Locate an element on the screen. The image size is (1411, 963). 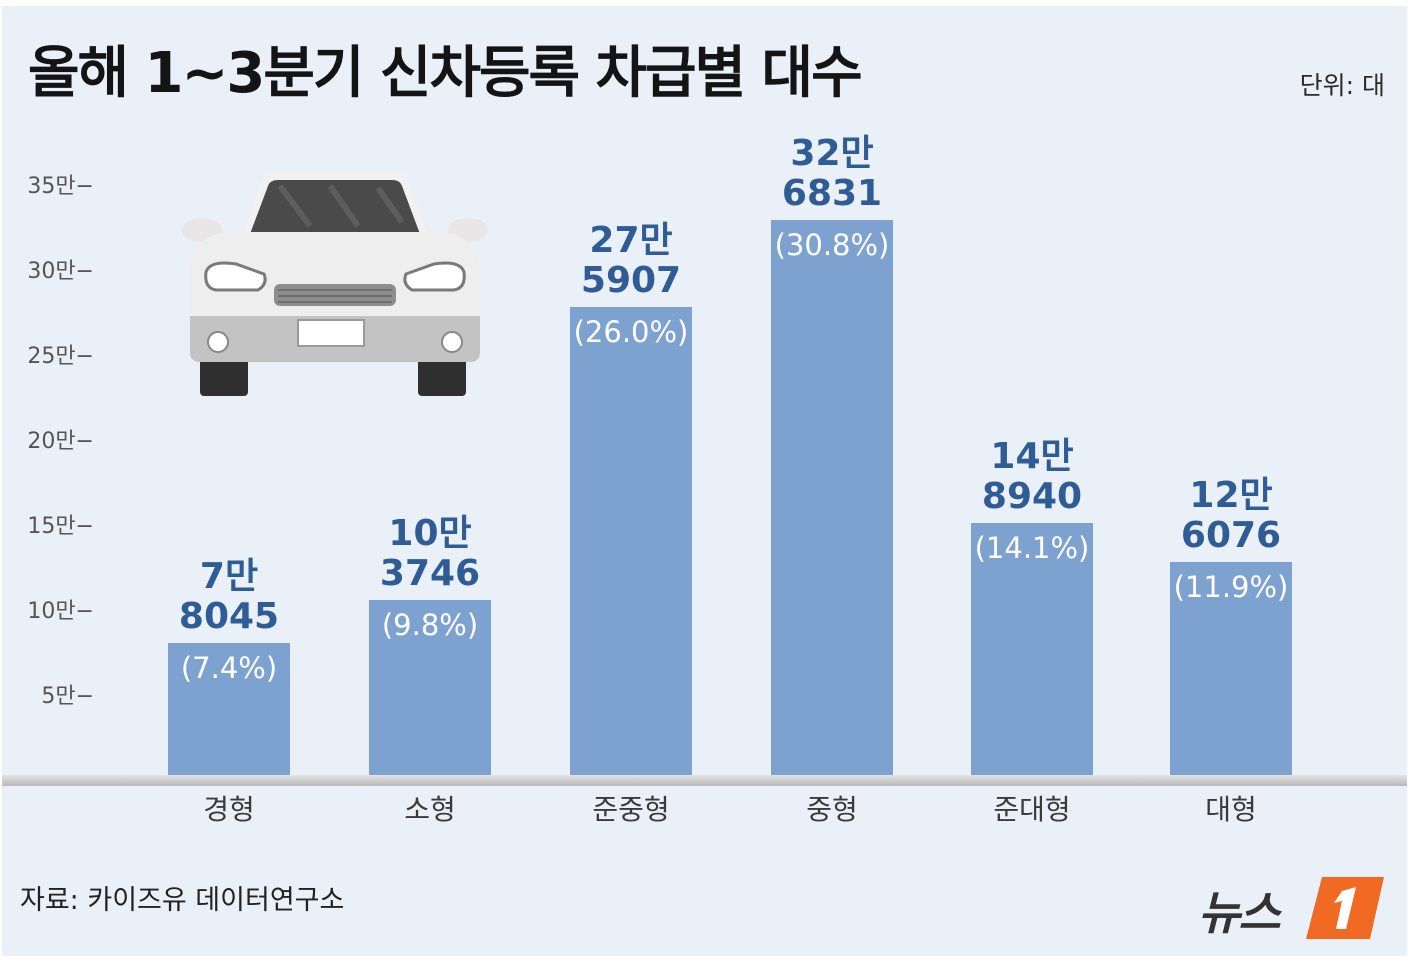
car-illustration is located at coordinates (335, 284).